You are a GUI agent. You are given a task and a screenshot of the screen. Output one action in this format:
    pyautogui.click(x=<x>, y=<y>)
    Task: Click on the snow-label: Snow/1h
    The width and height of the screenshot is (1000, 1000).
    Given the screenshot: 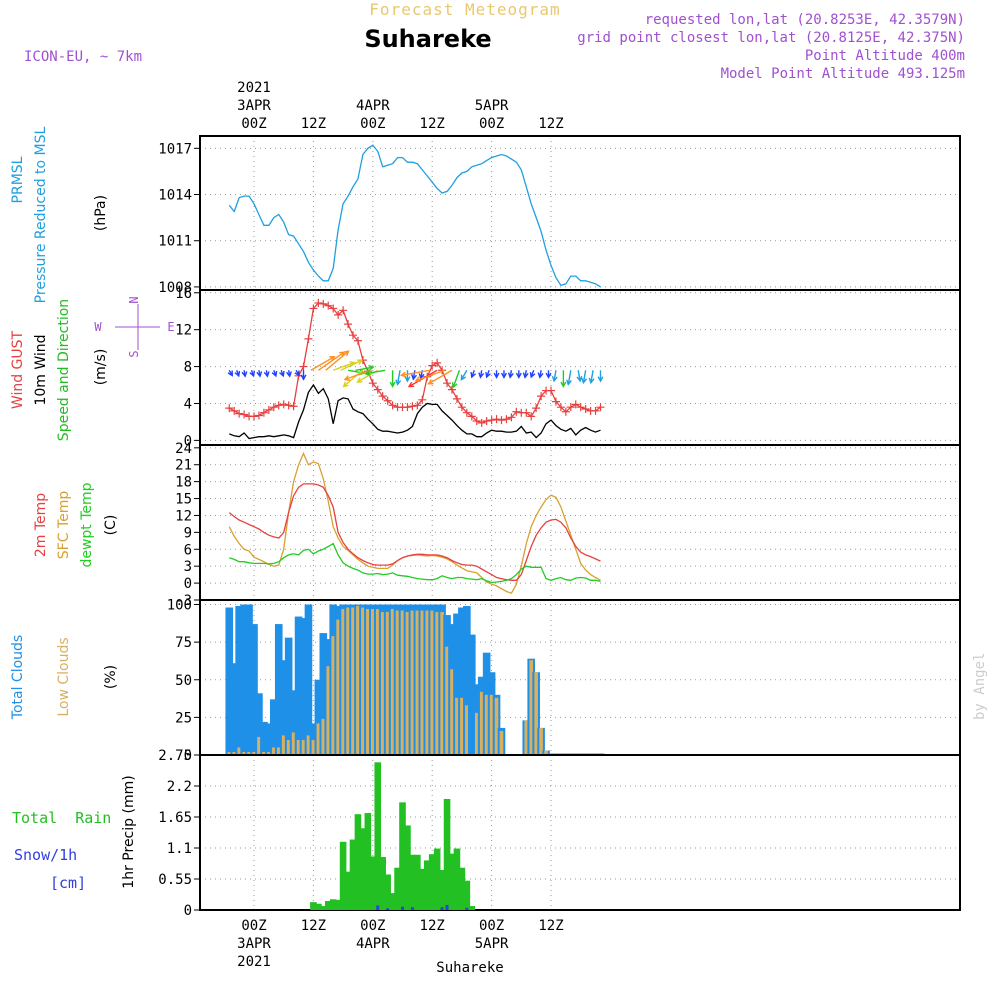 What is the action you would take?
    pyautogui.click(x=45, y=855)
    